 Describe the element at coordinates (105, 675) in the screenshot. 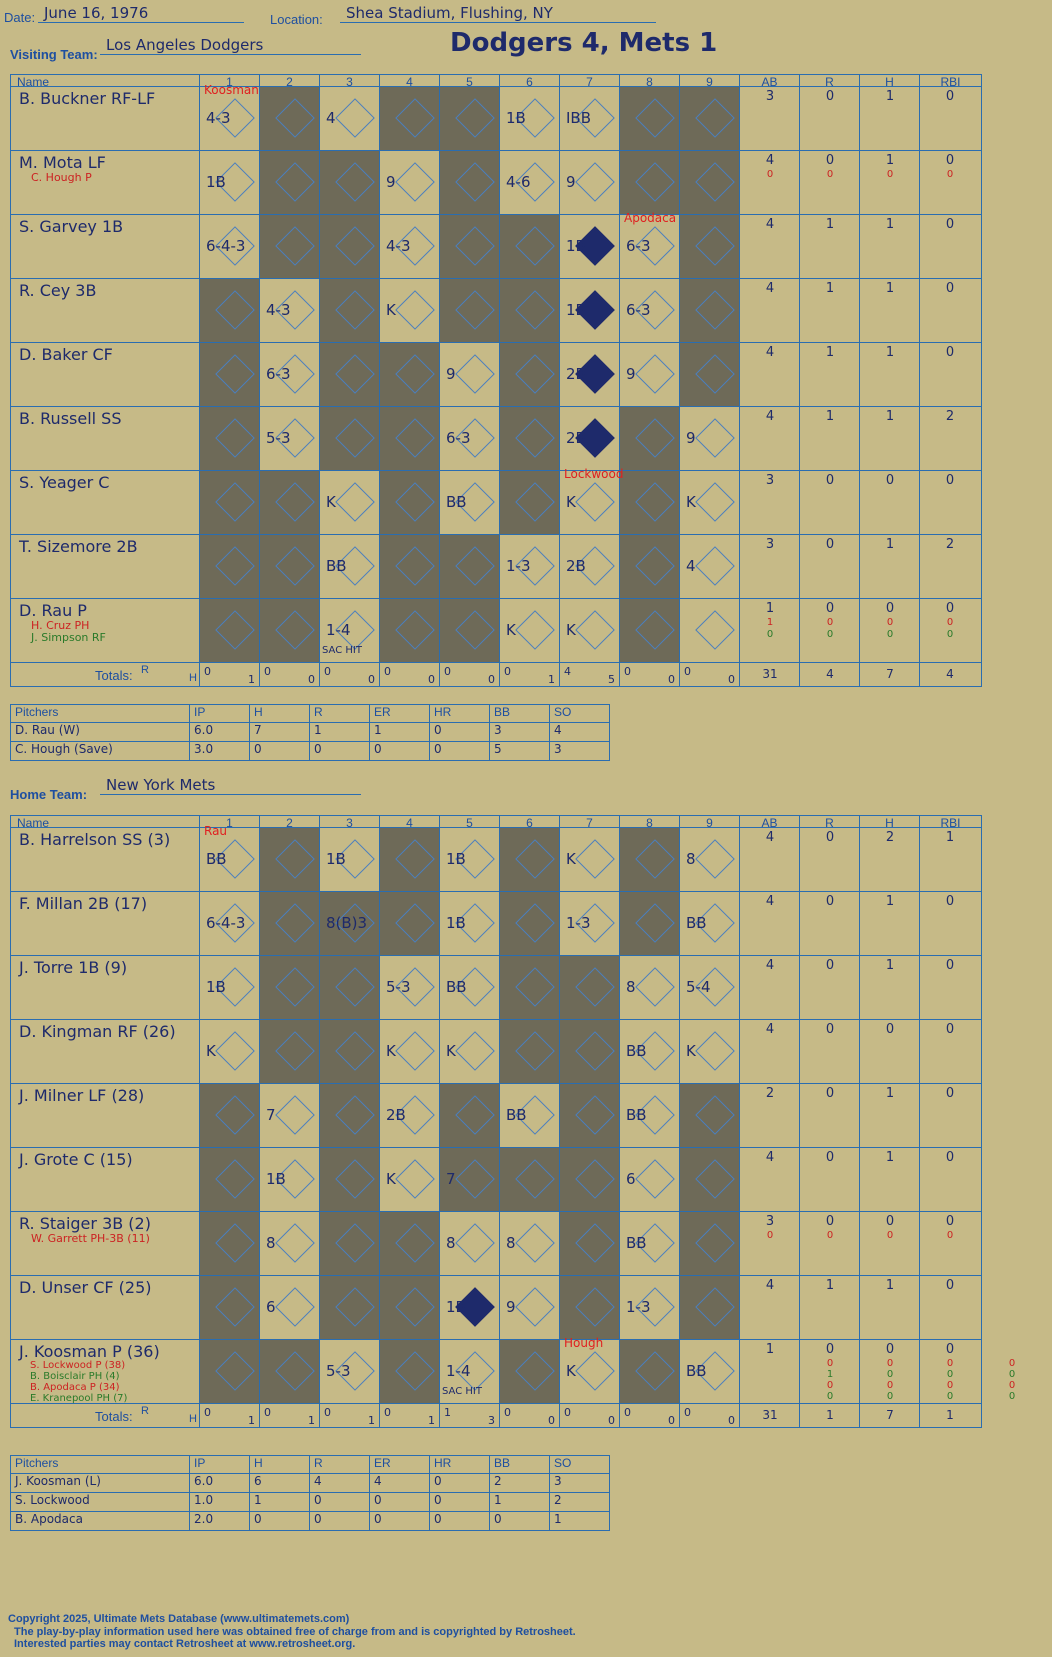

I see `totals-label-cell: Totals: R H` at that location.